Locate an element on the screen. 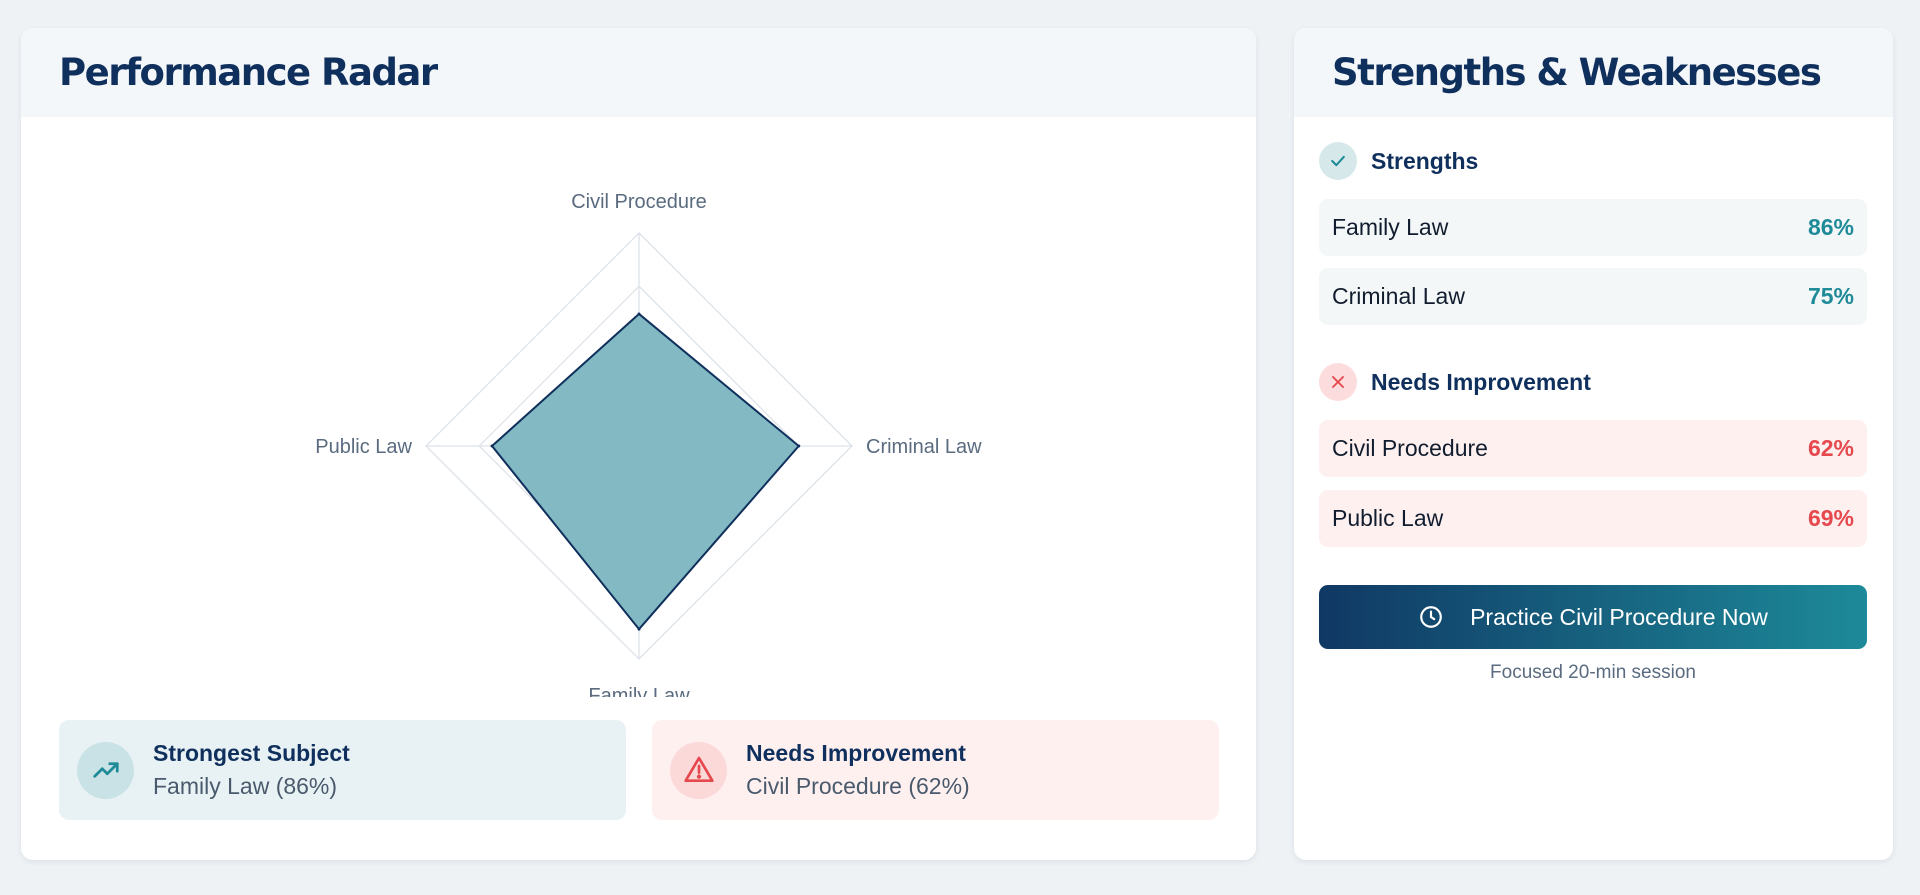 The image size is (1920, 895). strengths-weaknesses-header: Strengths & Weaknesses is located at coordinates (1593, 72).